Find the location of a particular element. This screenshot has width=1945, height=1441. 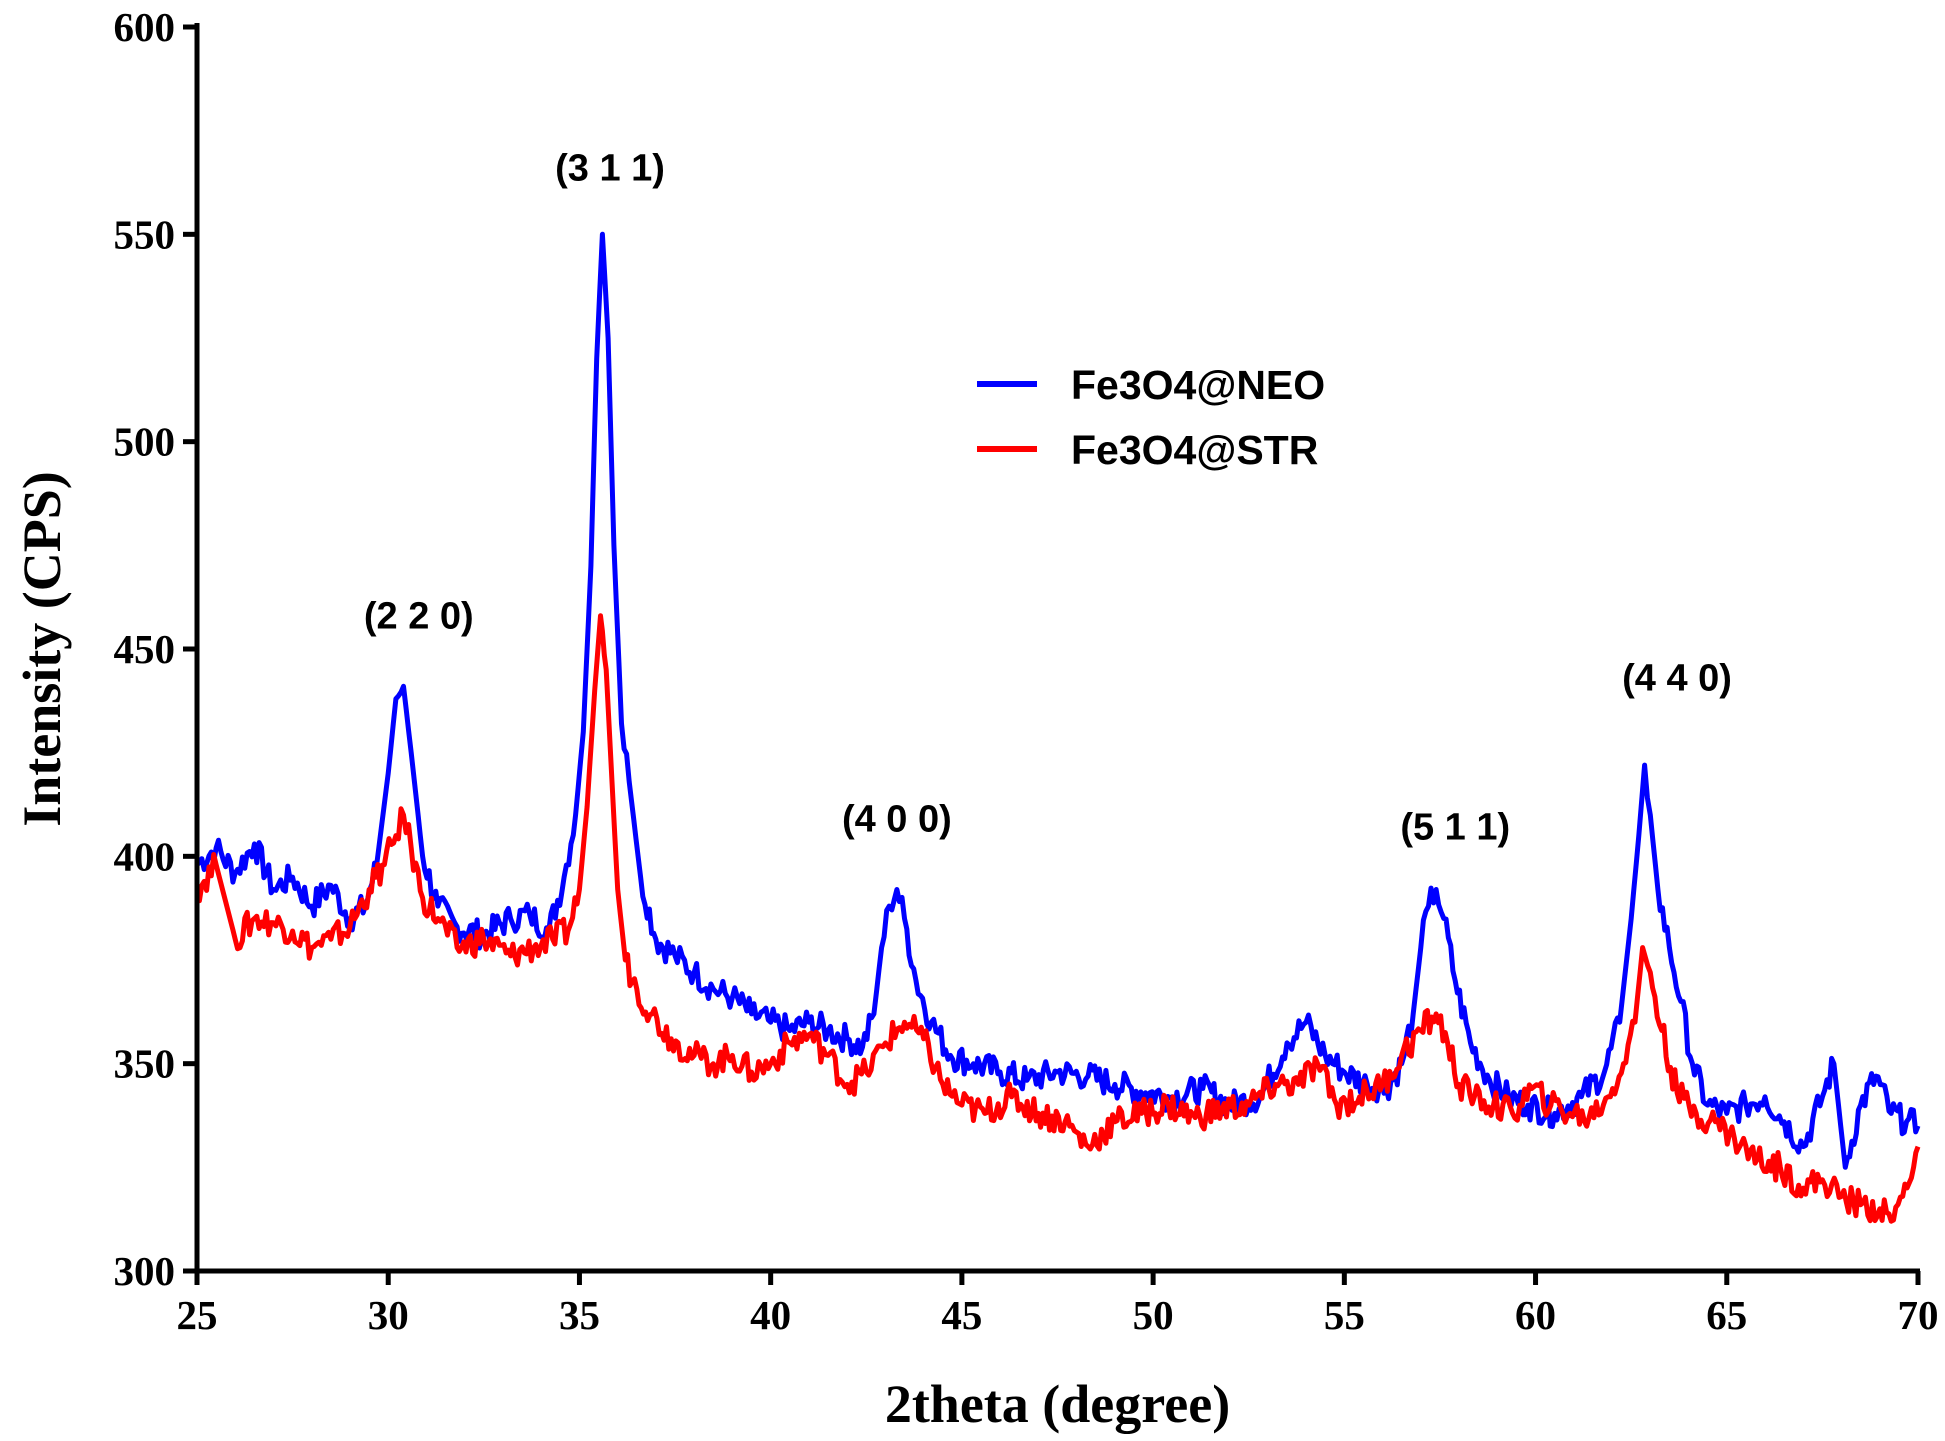

y-tick-label: 450 is located at coordinates (145, 649).